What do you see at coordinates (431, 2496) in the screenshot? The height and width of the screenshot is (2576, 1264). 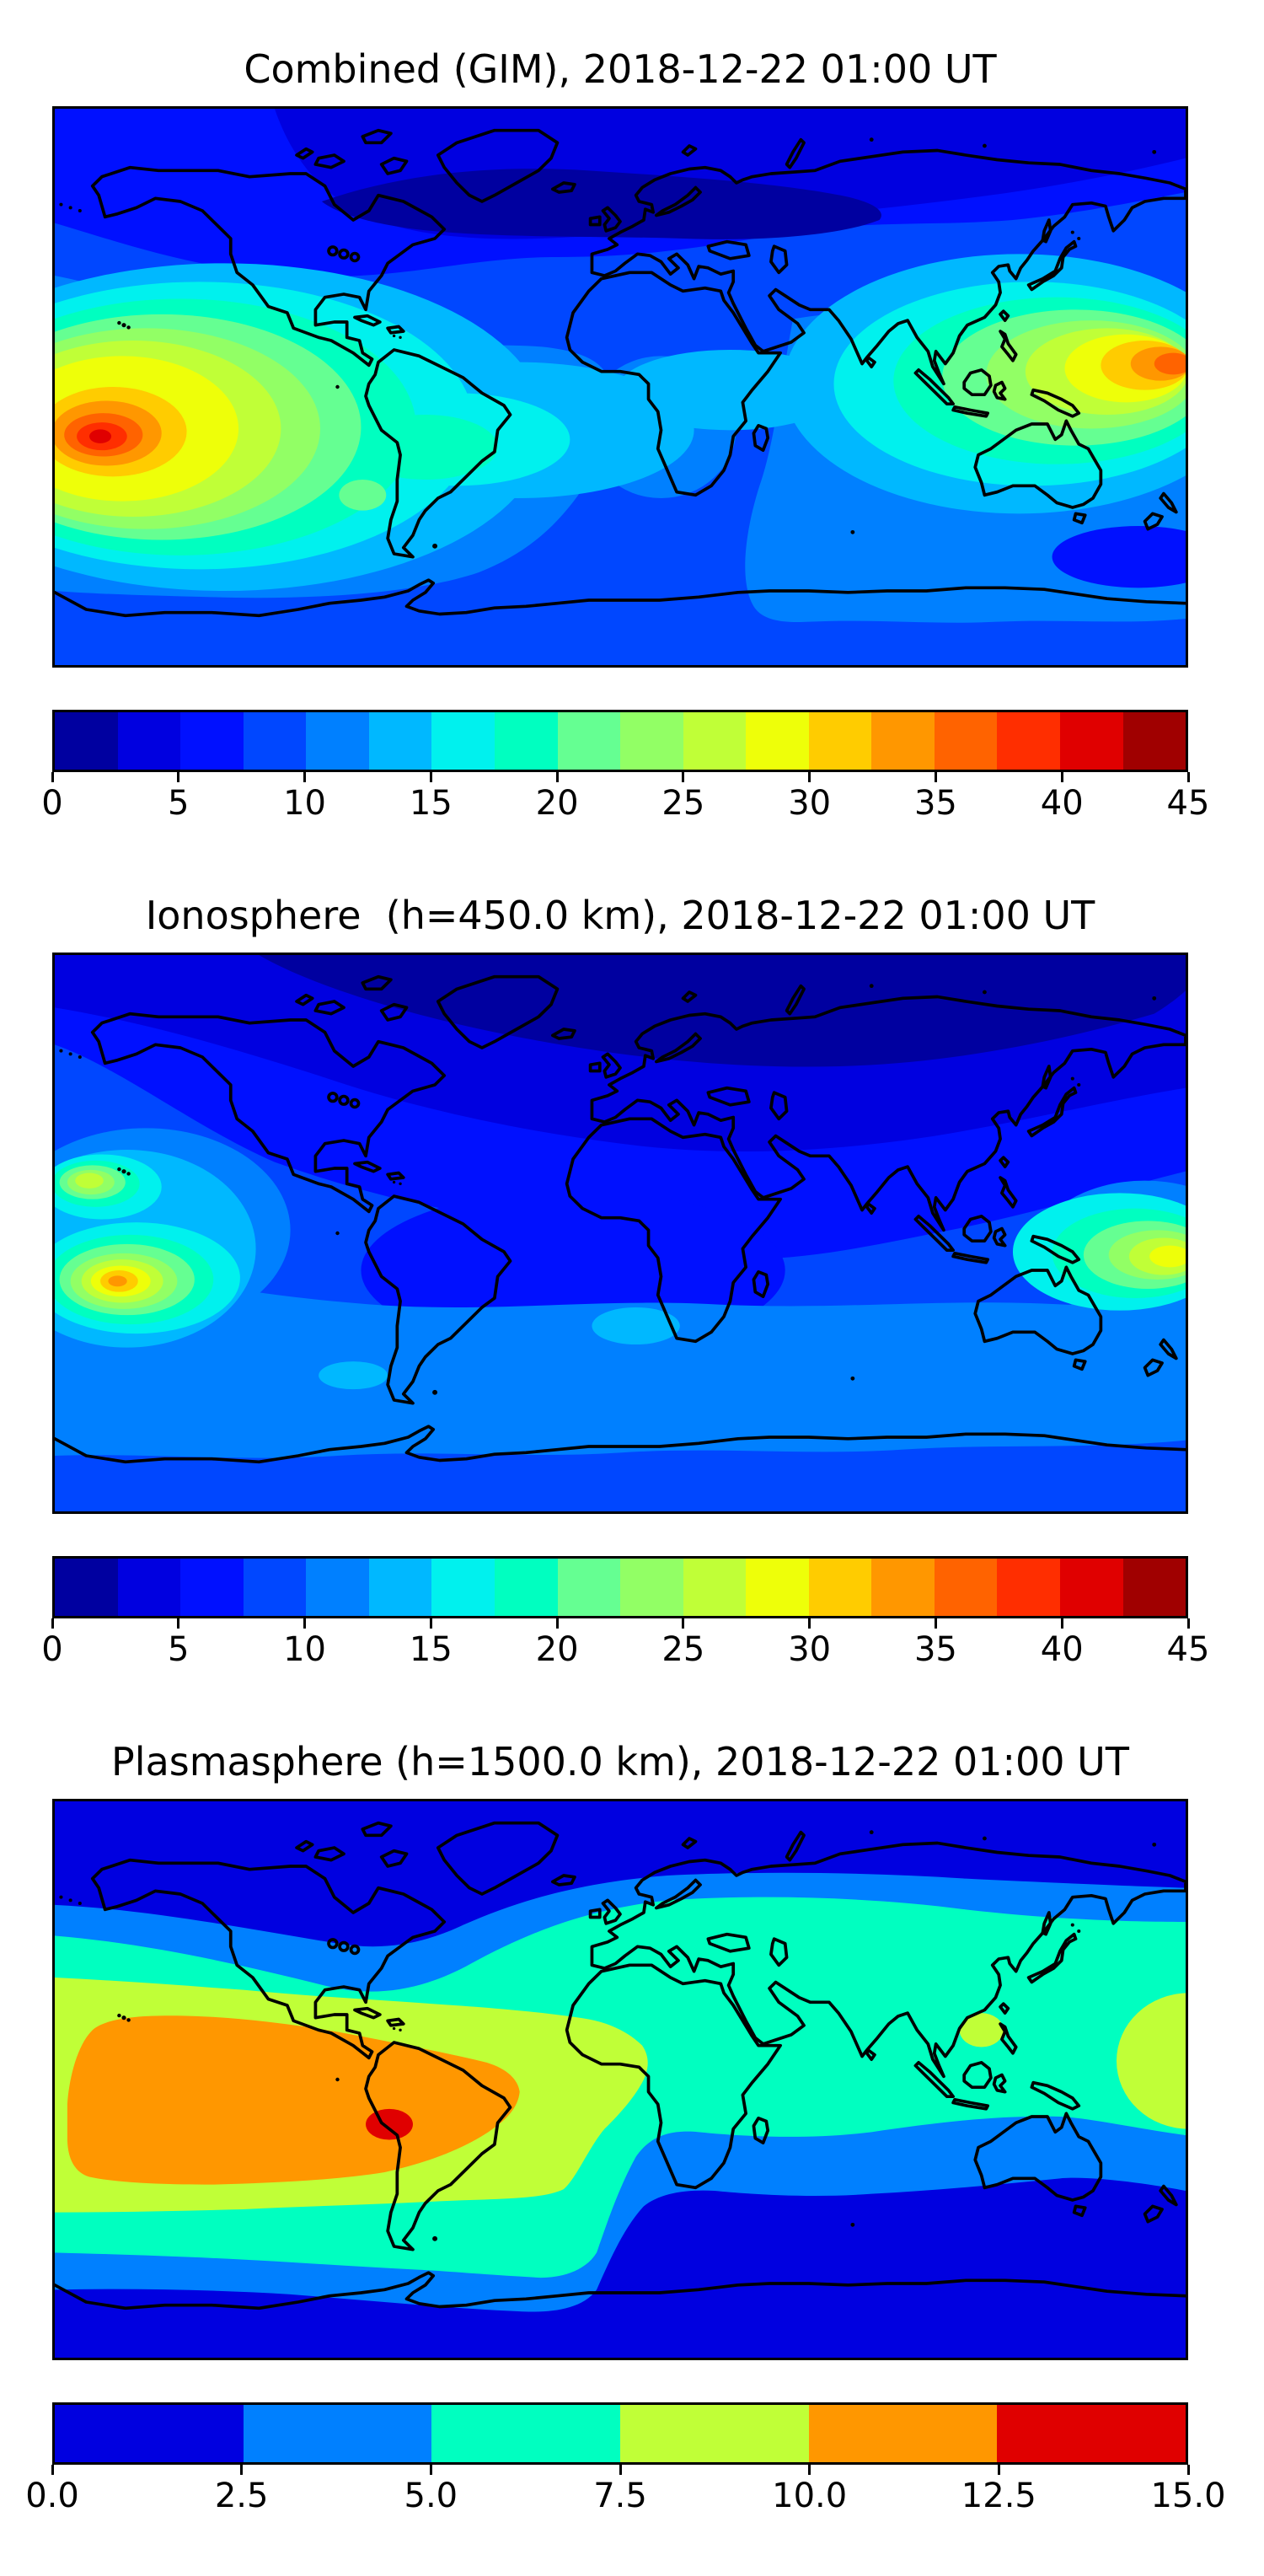 I see `colorbar-tick-label: 5.0` at bounding box center [431, 2496].